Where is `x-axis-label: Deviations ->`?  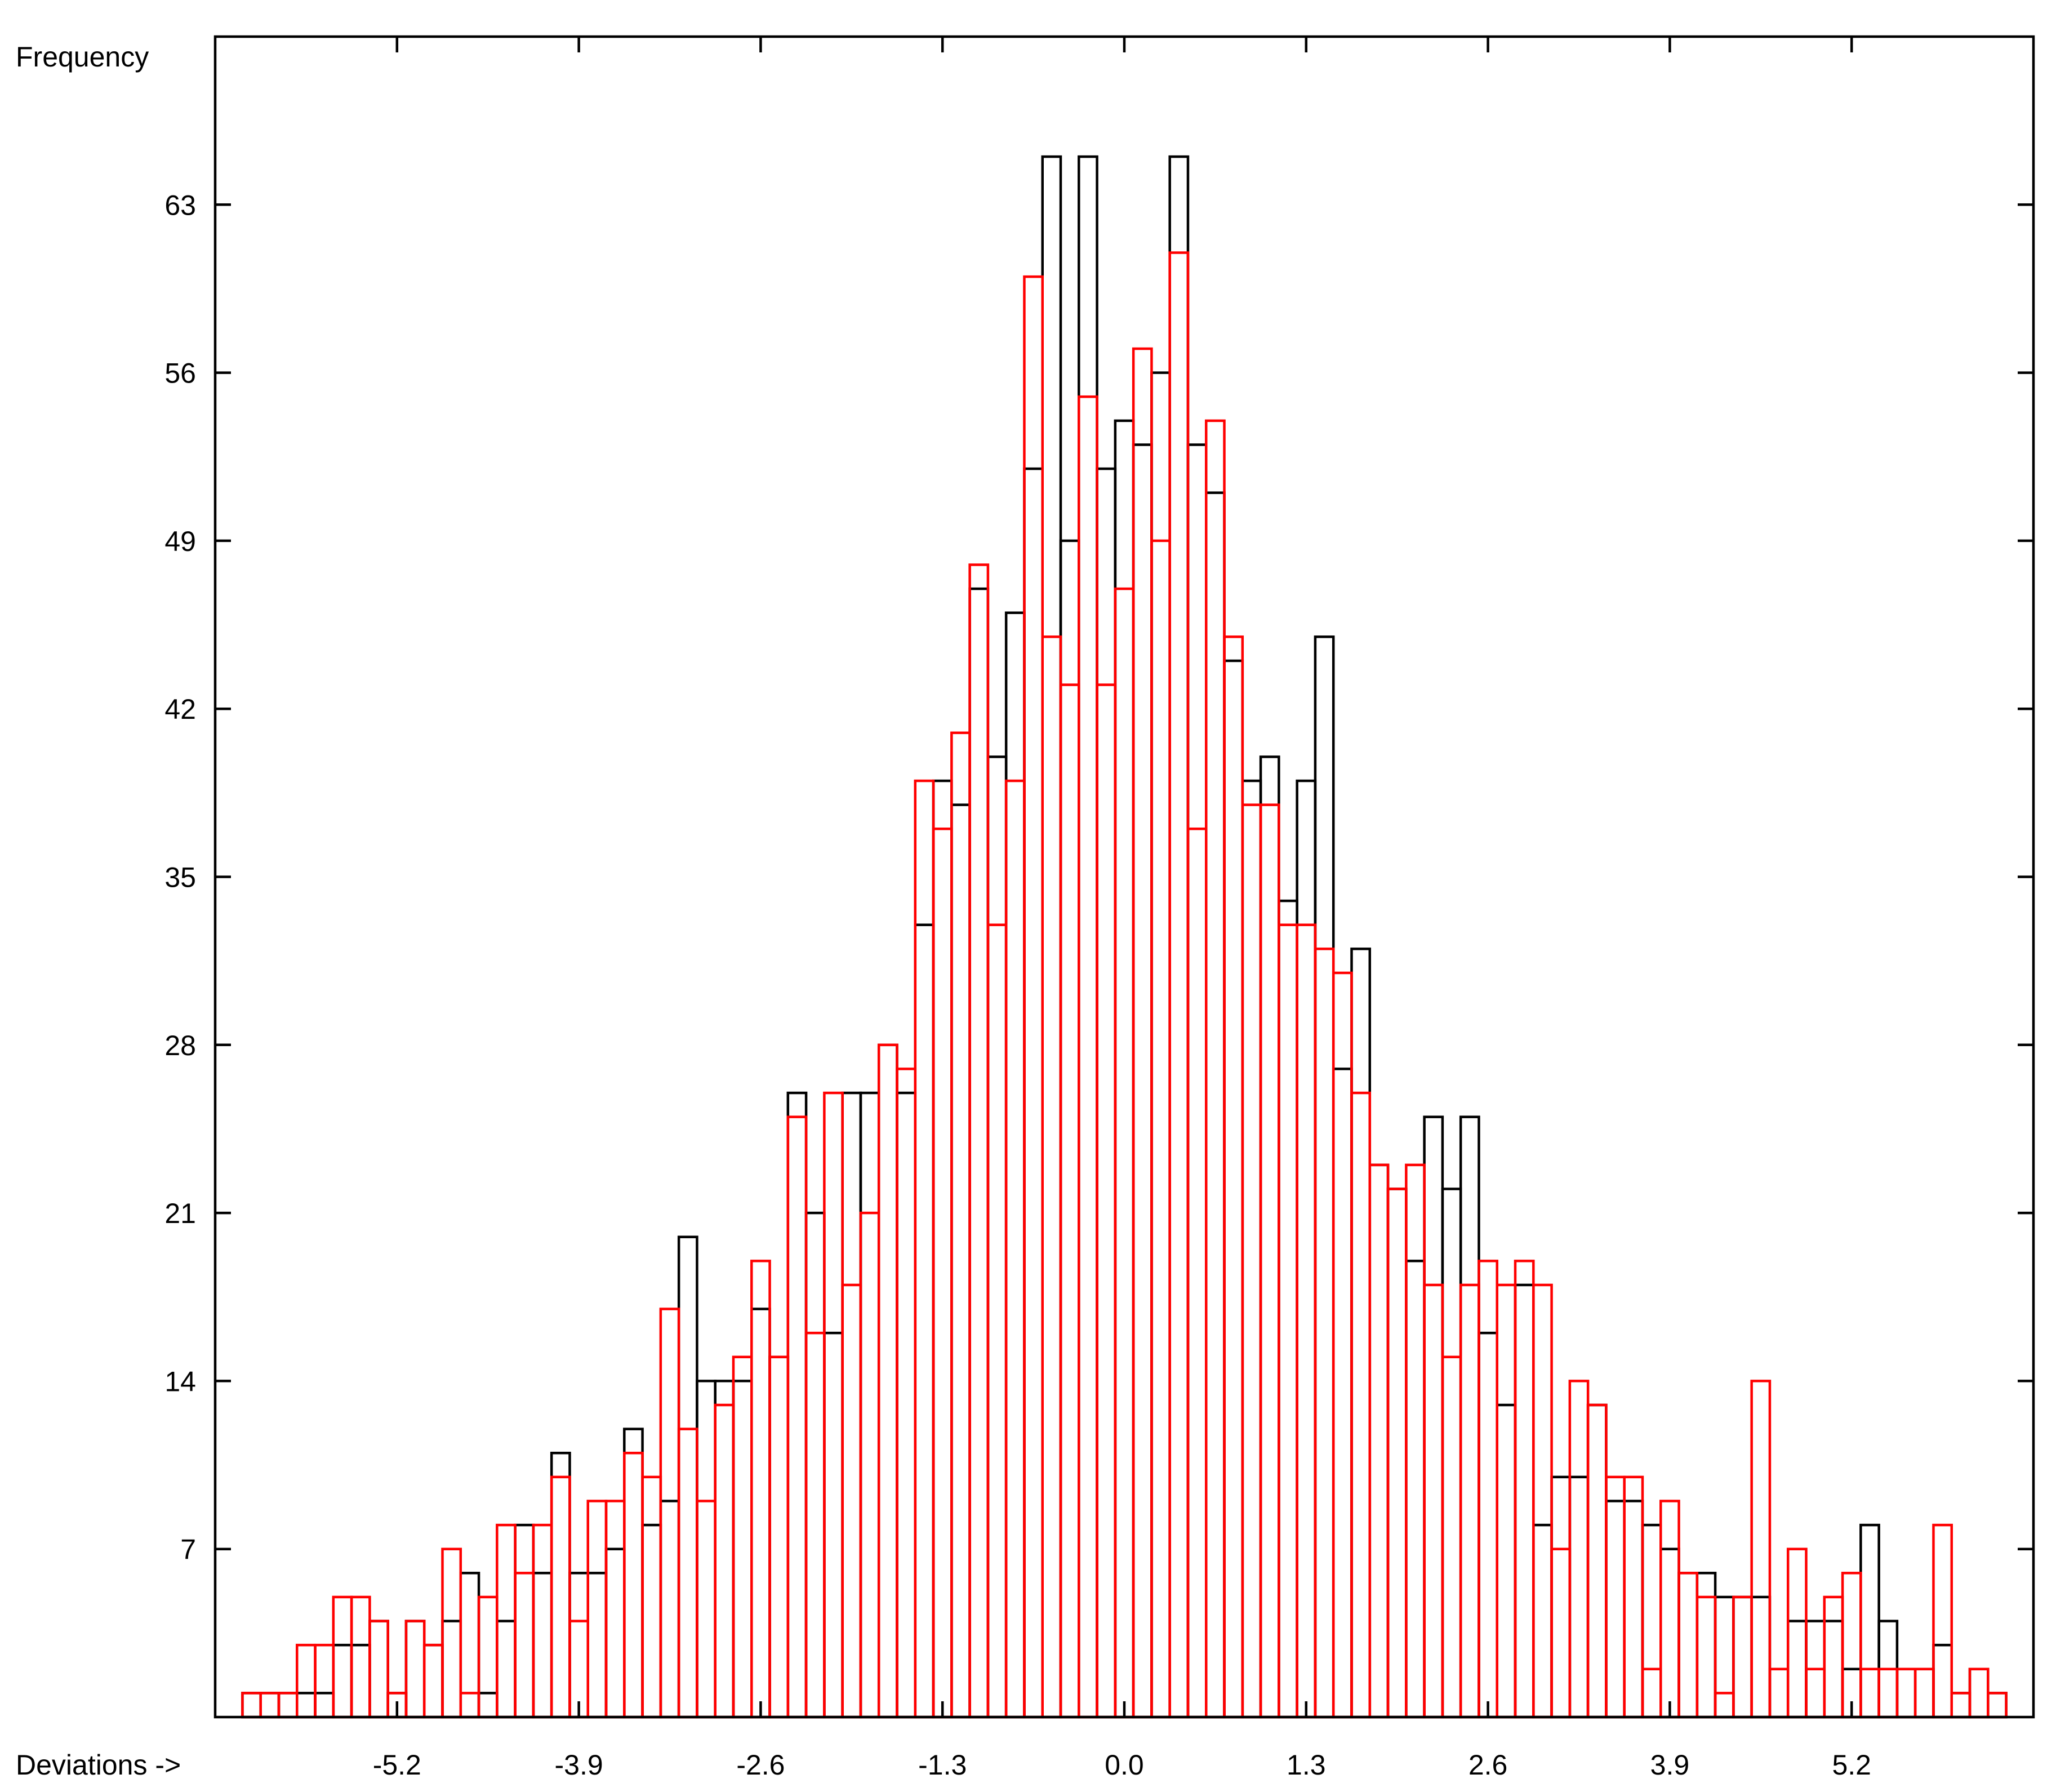 x-axis-label: Deviations -> is located at coordinates (98, 1765).